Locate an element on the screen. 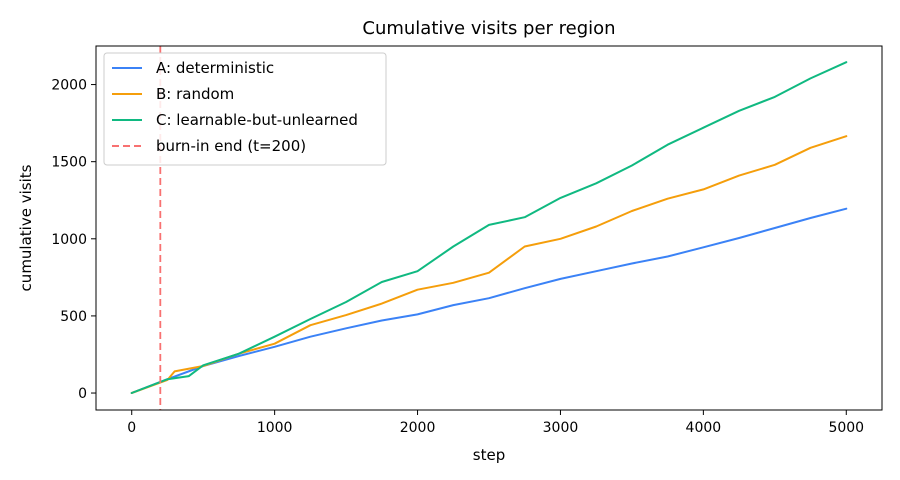  legend-label: A: deterministic is located at coordinates (215, 68).